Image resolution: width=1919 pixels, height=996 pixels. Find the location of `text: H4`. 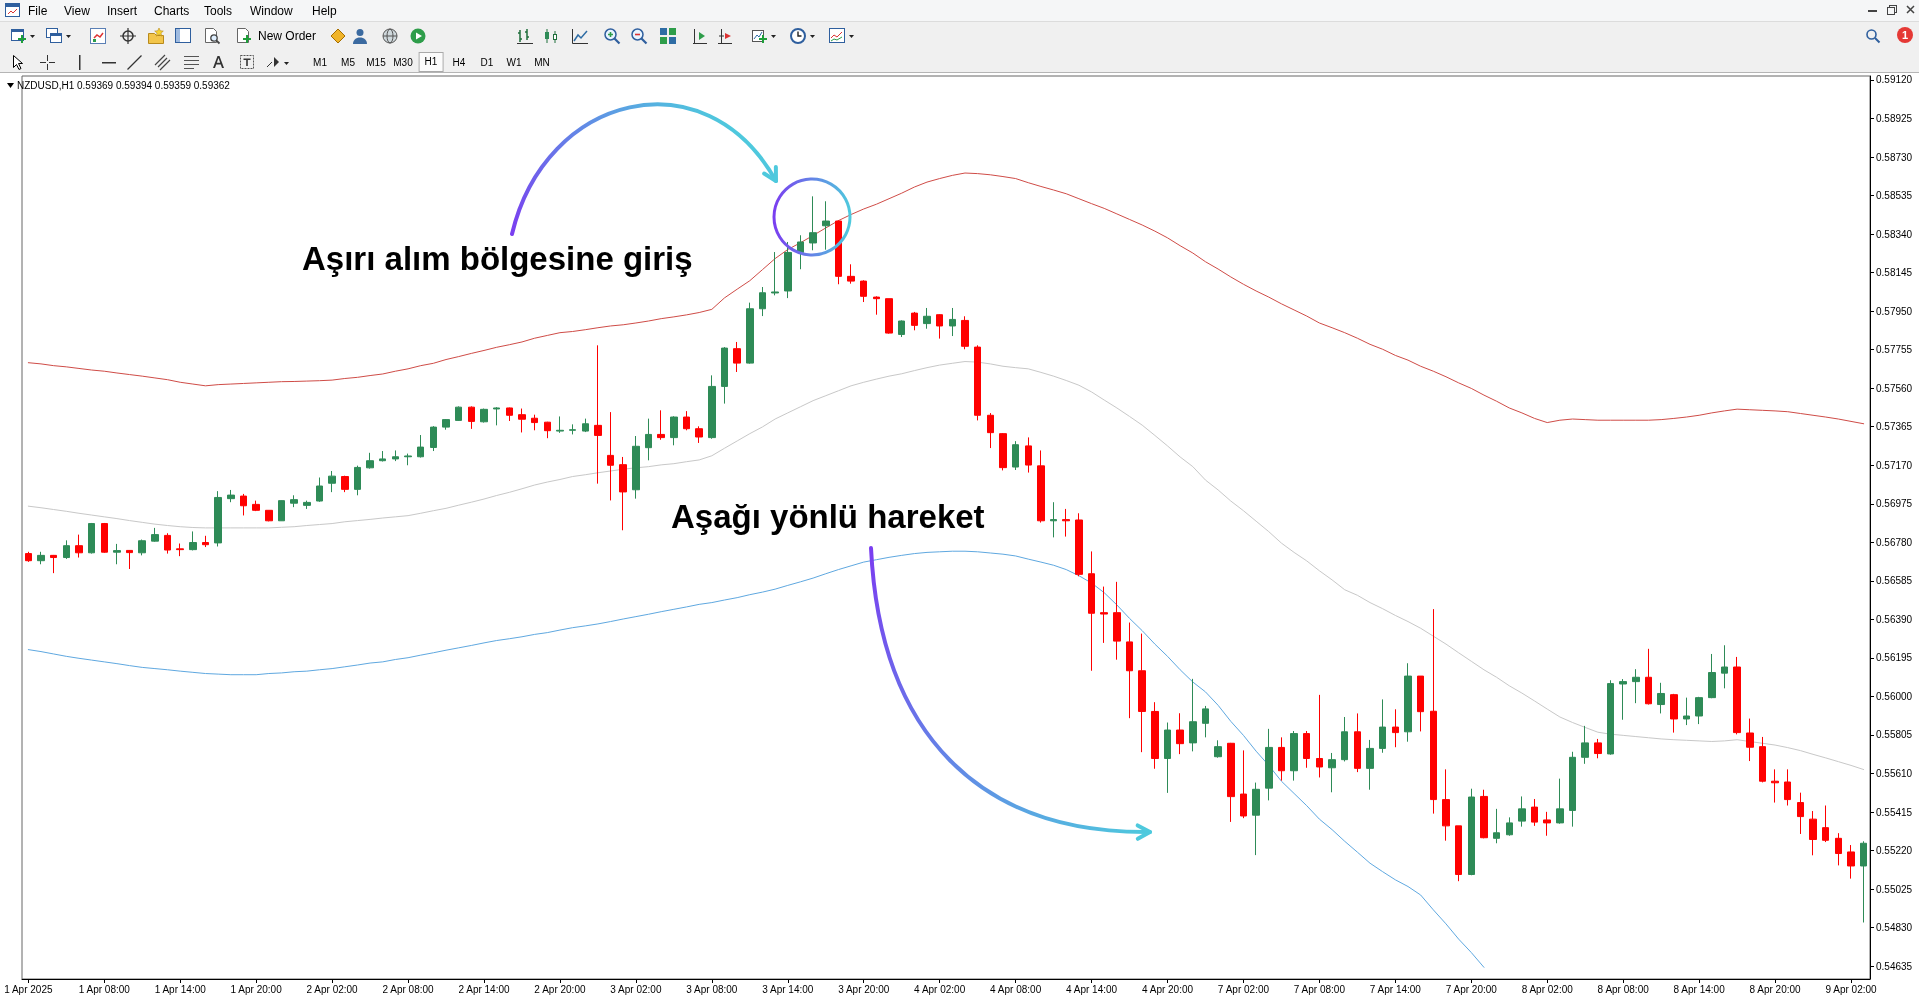

text: H4 is located at coordinates (459, 62).